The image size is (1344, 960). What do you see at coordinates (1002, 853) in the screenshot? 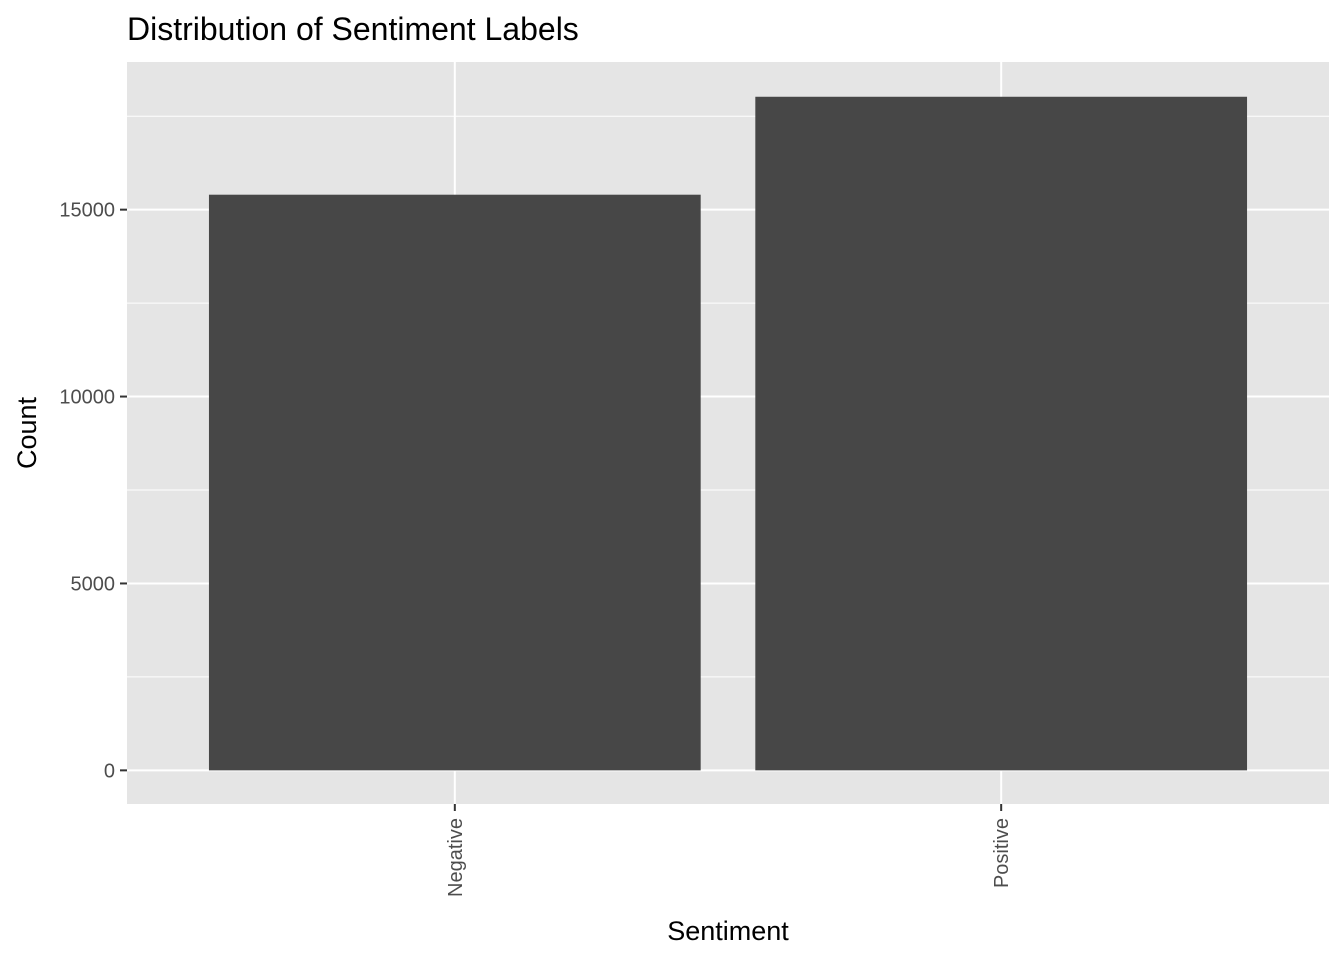
I see `x-tick-label: Positive` at bounding box center [1002, 853].